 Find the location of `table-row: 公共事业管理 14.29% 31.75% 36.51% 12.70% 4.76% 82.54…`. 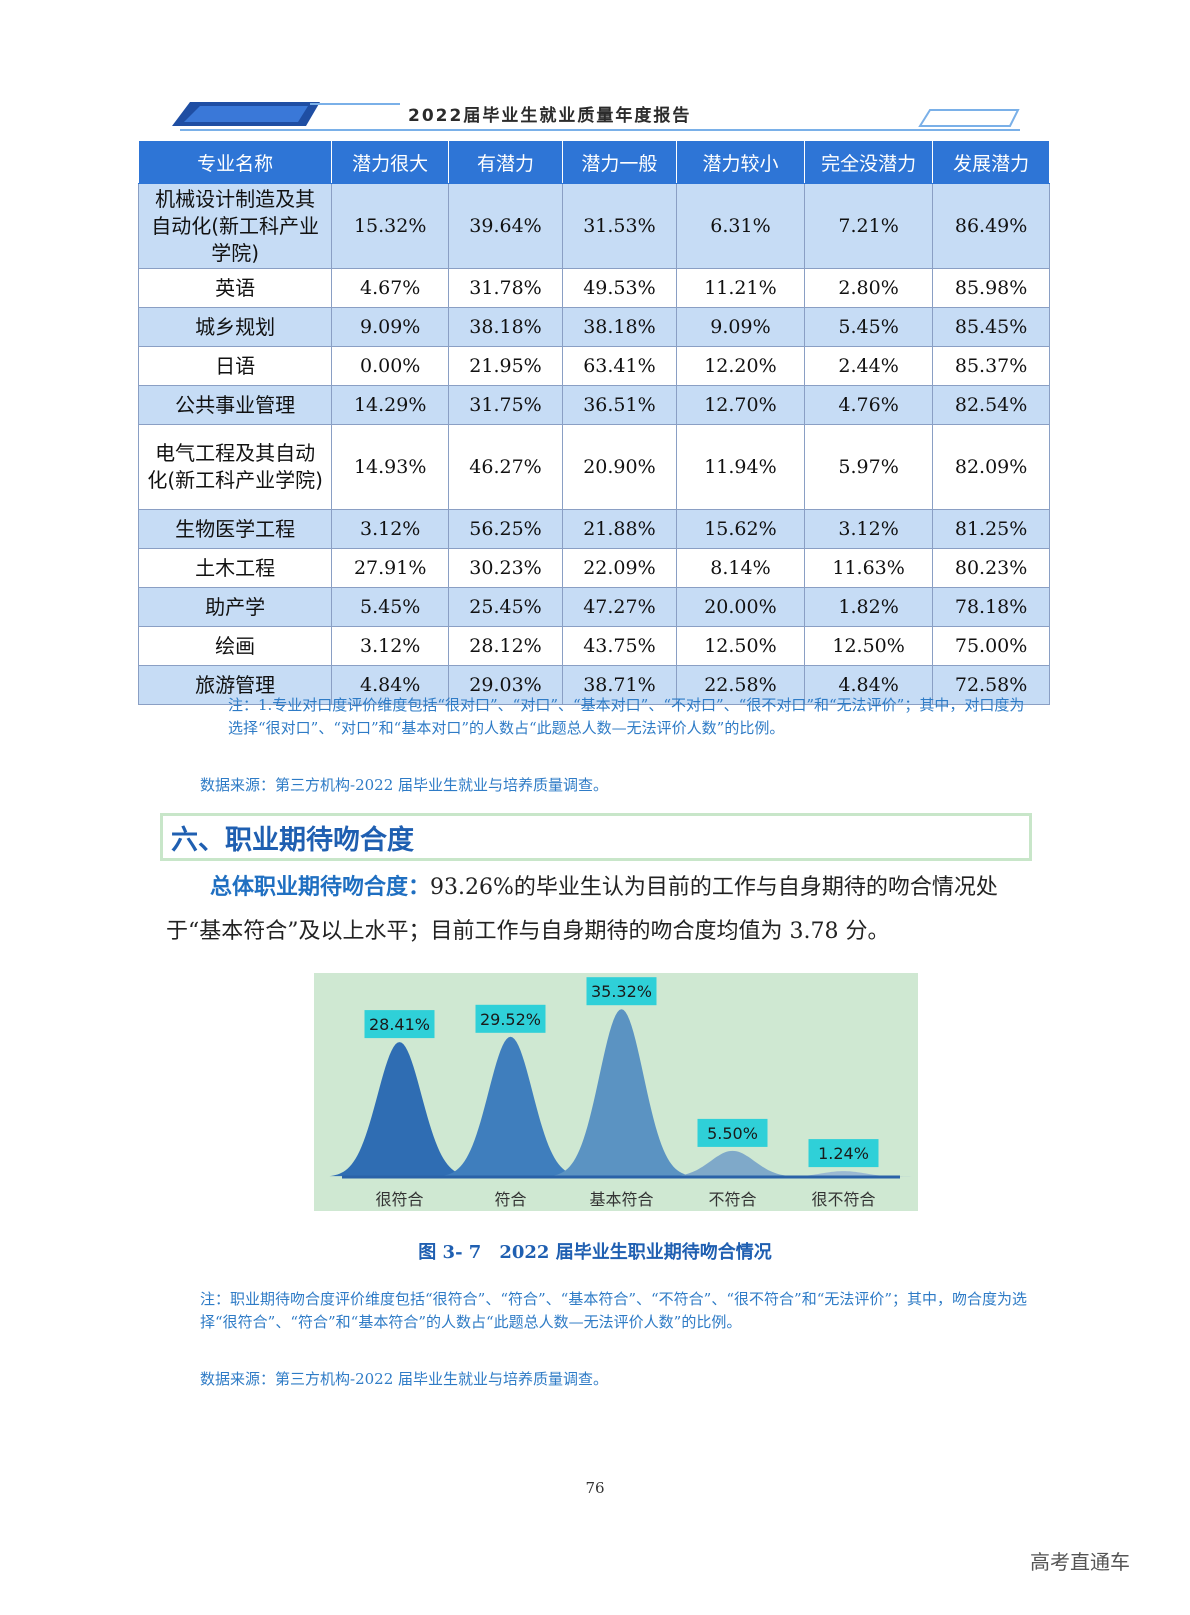

table-row: 公共事业管理 14.29% 31.75% 36.51% 12.70% 4.76% 82.54… is located at coordinates (593, 405).